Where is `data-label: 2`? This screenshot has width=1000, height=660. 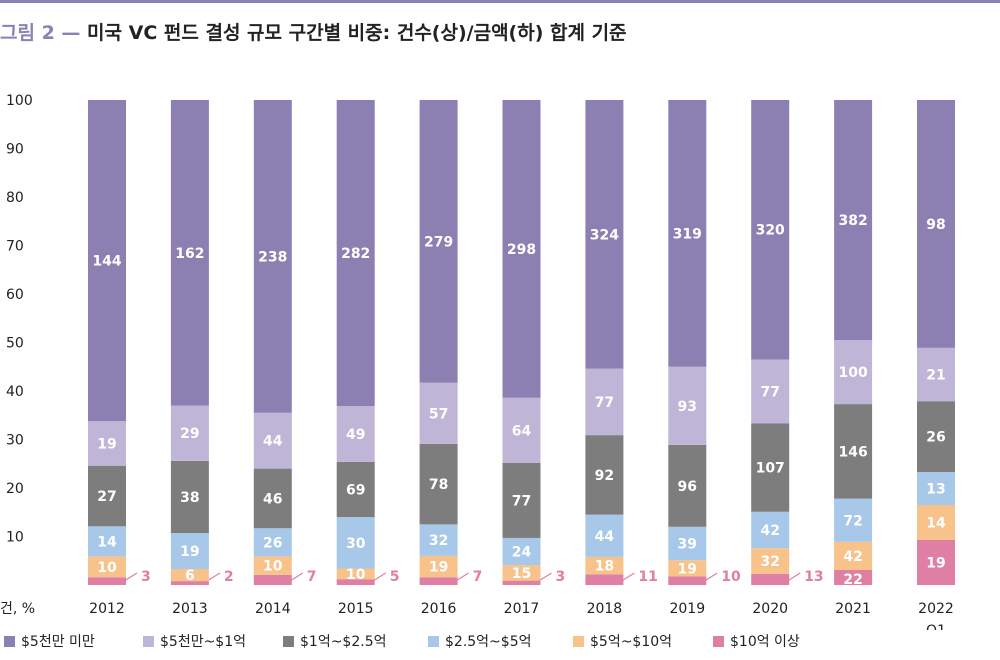 data-label: 2 is located at coordinates (229, 577).